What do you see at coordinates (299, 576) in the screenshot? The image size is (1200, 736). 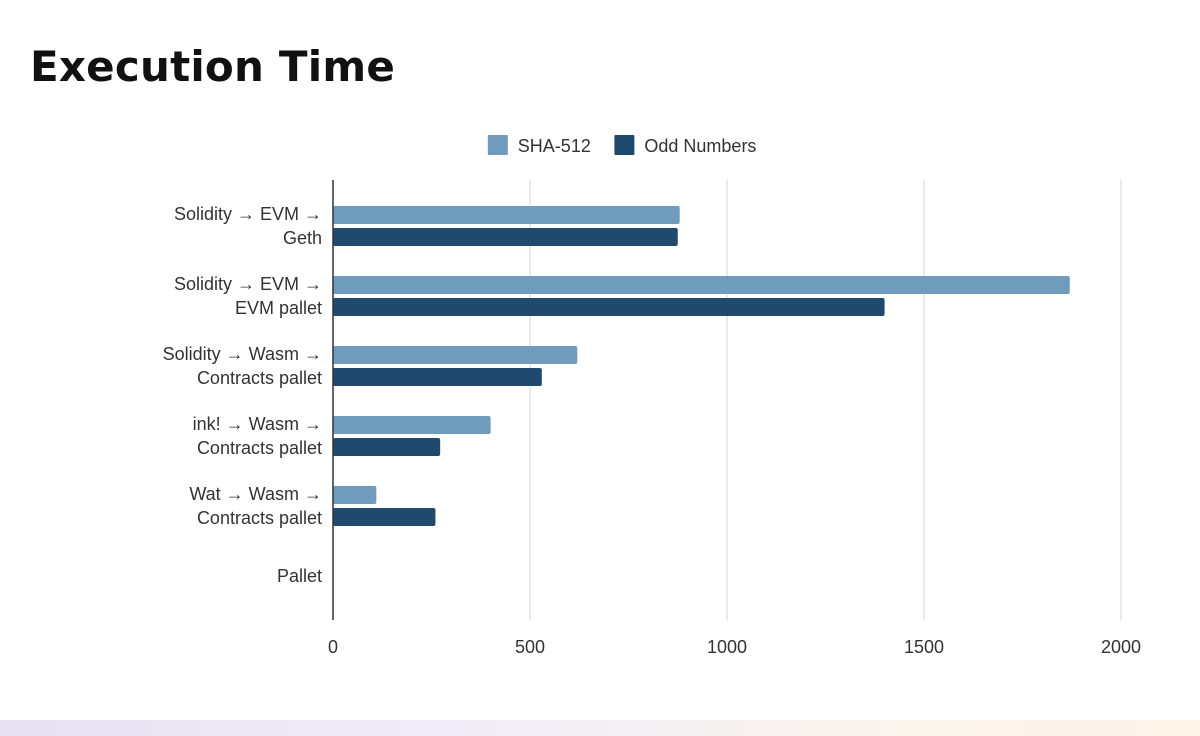 I see `y-category-label-5-0: Pallet` at bounding box center [299, 576].